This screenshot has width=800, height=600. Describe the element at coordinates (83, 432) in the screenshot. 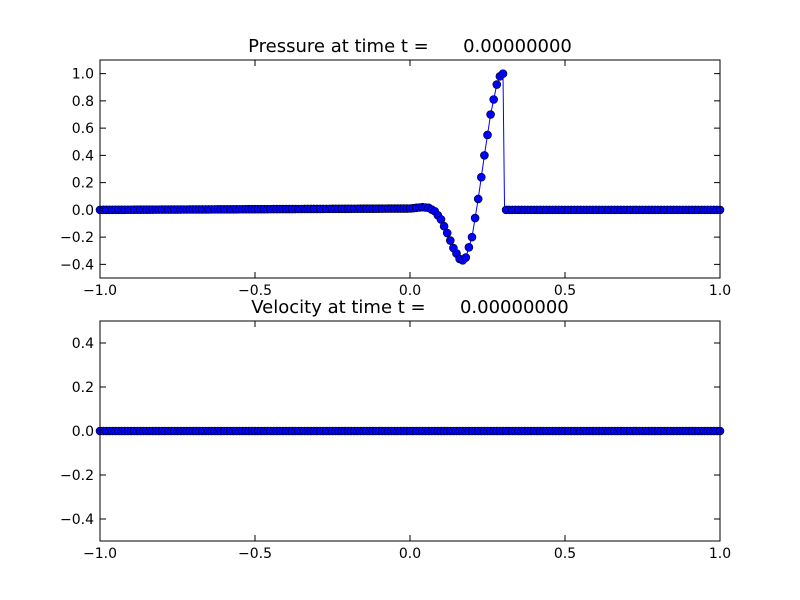

I see `velocity-ytick-label: 0.0` at that location.